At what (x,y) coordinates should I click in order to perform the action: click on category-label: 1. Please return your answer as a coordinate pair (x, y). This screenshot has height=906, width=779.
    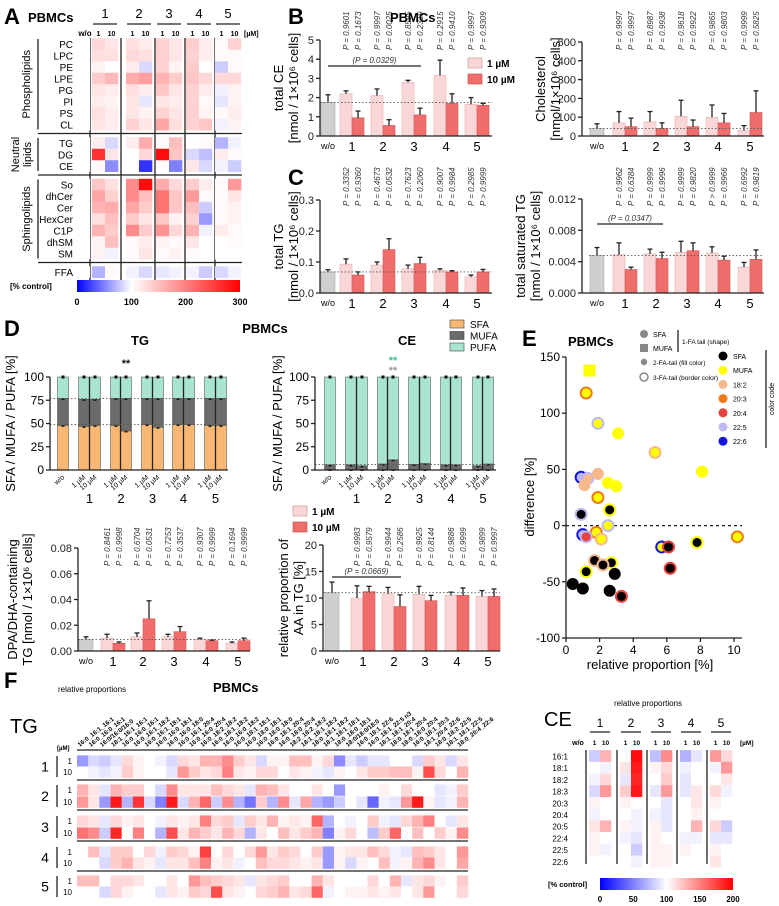
    Looking at the image, I should click on (351, 303).